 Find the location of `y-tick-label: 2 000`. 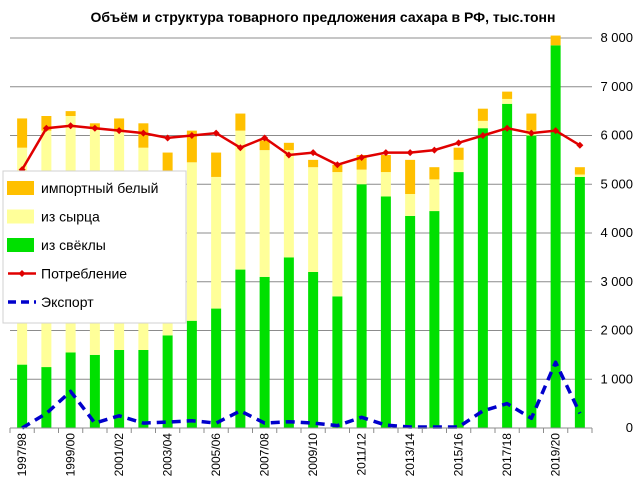

y-tick-label: 2 000 is located at coordinates (616, 330).